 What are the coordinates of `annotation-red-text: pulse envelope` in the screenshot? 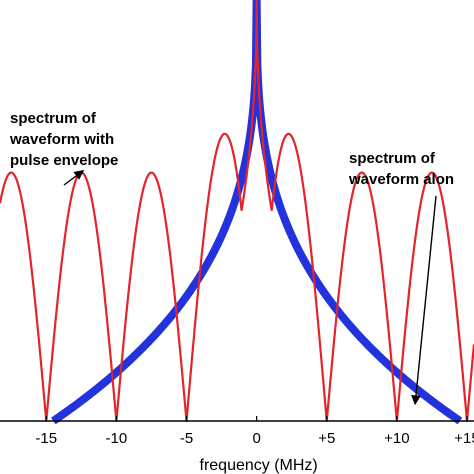 It's located at (64, 160).